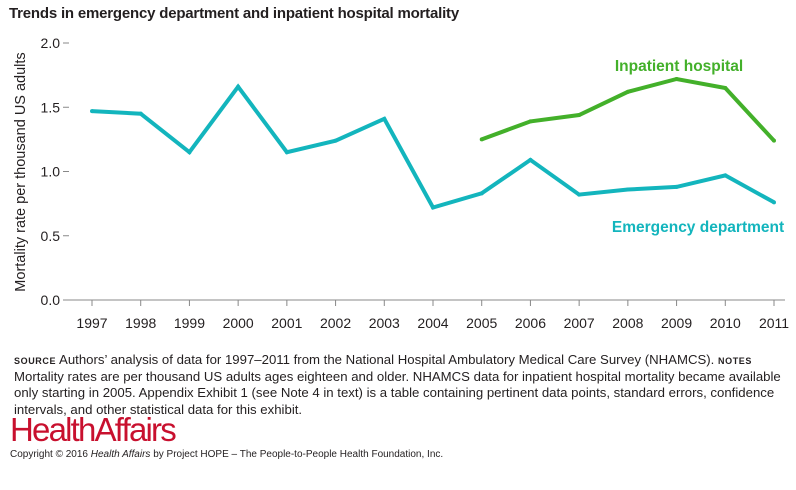 This screenshot has width=796, height=490. Describe the element at coordinates (735, 359) in the screenshot. I see `notes-label: Notes` at that location.